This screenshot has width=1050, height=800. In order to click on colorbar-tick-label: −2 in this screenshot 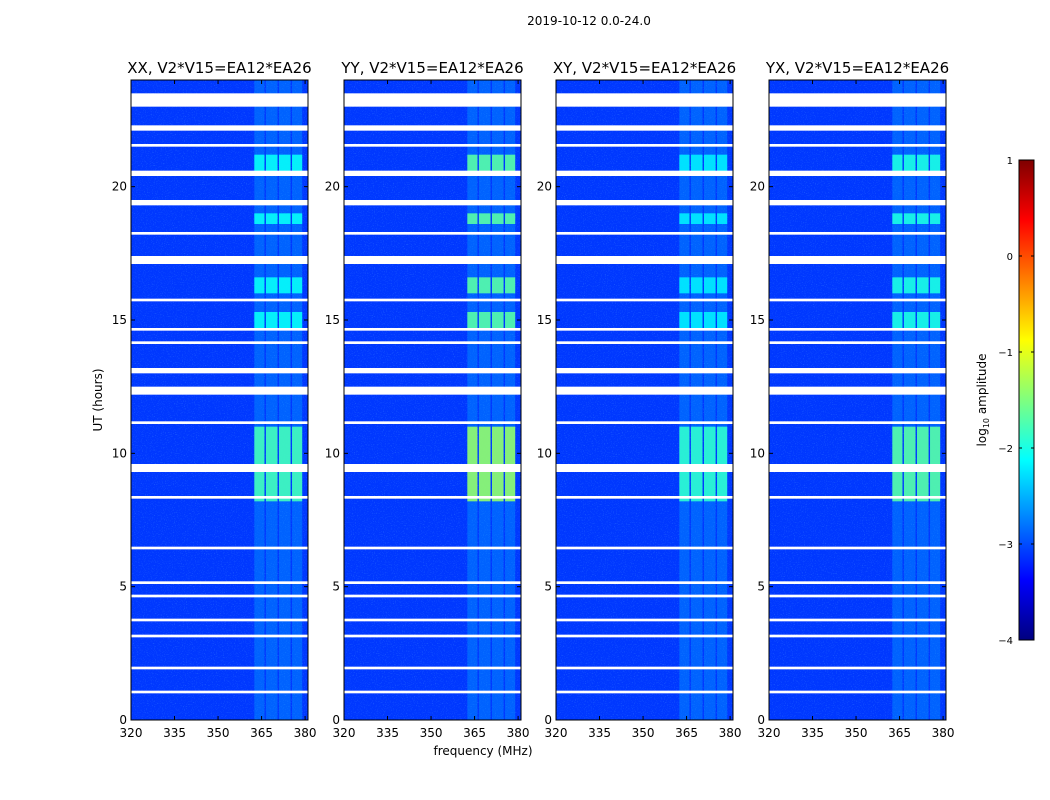, I will do `click(1005, 449)`.